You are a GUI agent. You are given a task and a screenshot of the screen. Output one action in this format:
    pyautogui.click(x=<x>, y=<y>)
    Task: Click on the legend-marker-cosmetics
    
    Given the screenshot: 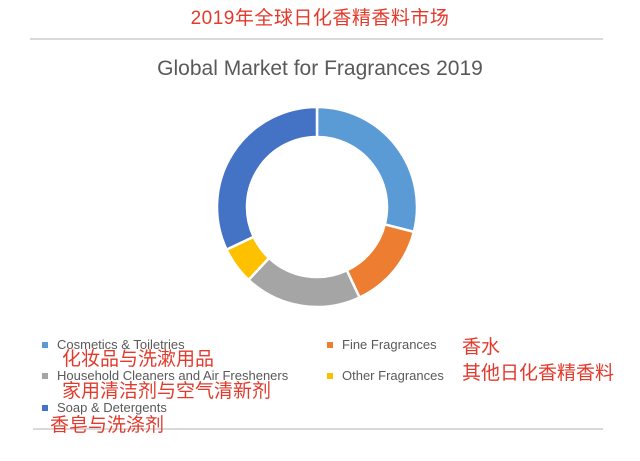 What is the action you would take?
    pyautogui.click(x=45, y=345)
    